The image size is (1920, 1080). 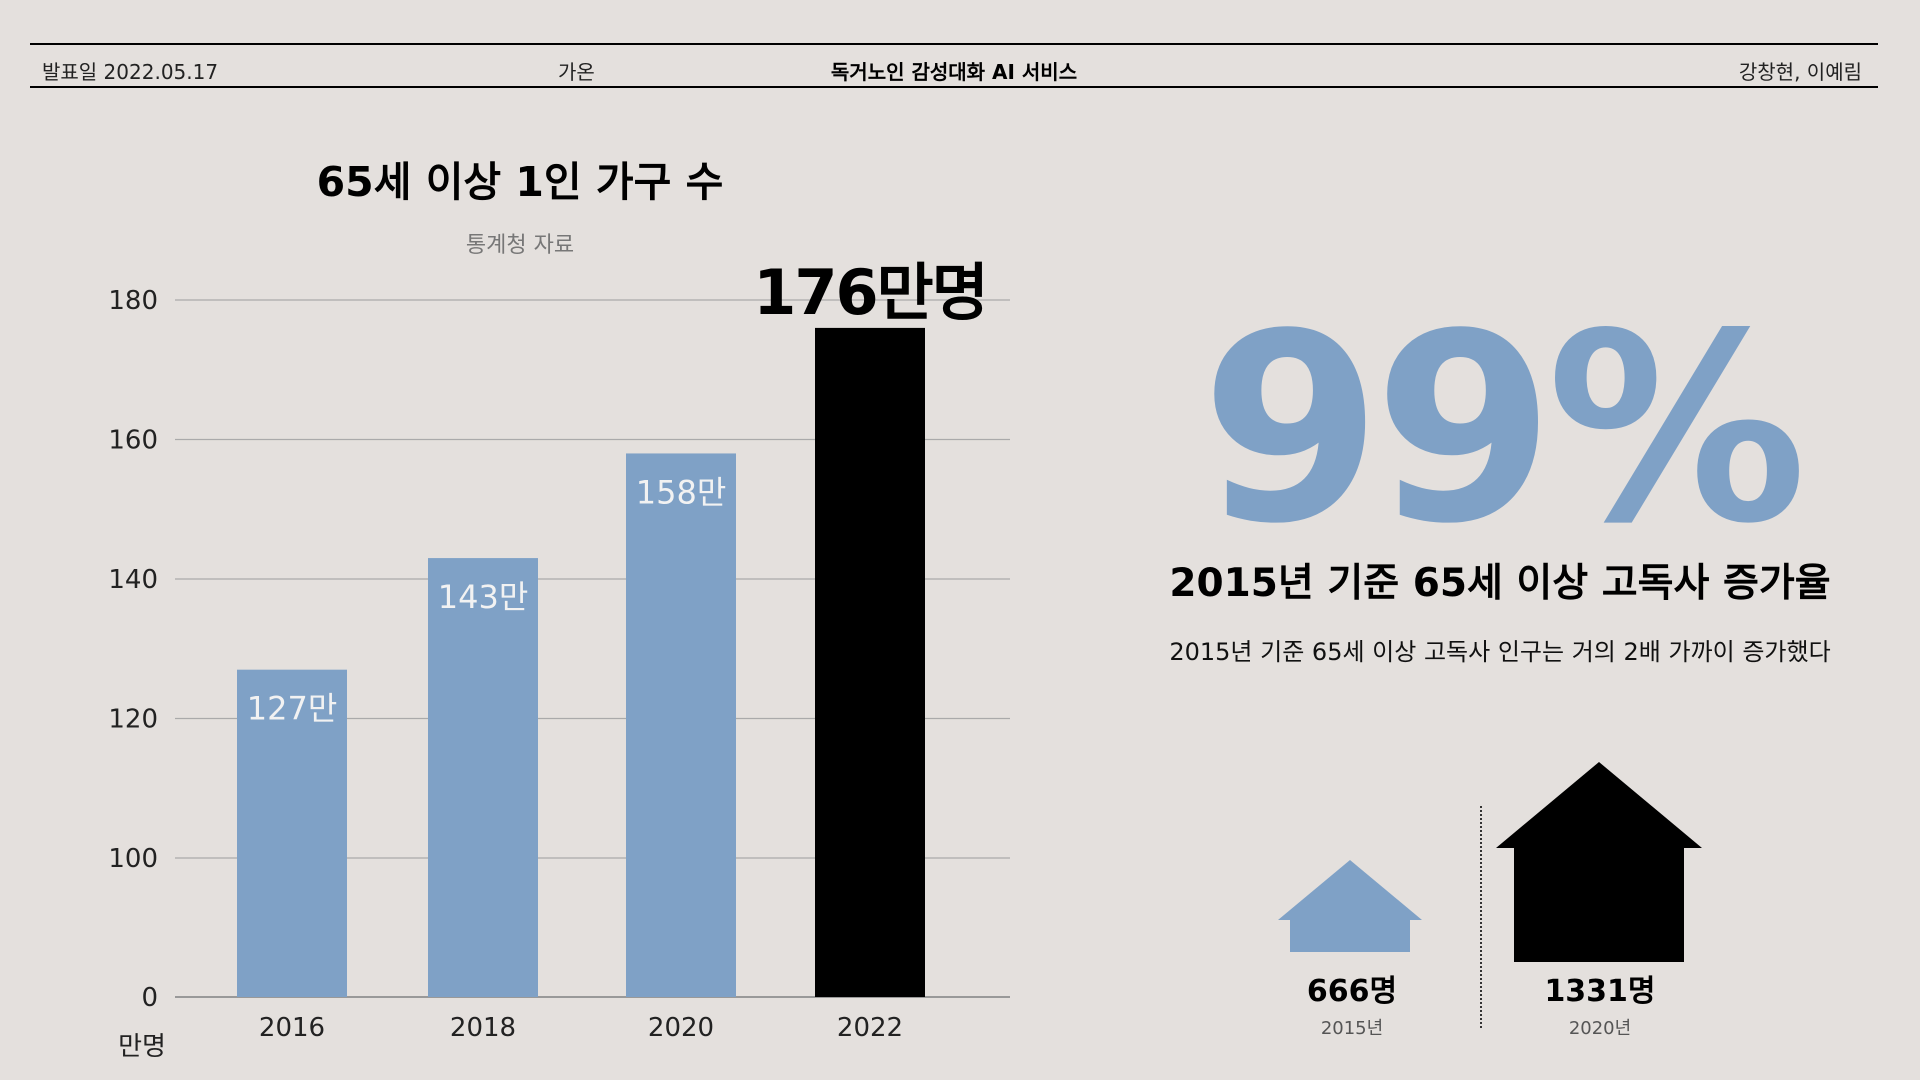 What do you see at coordinates (1600, 1028) in the screenshot?
I see `house-year-2020: 2020년` at bounding box center [1600, 1028].